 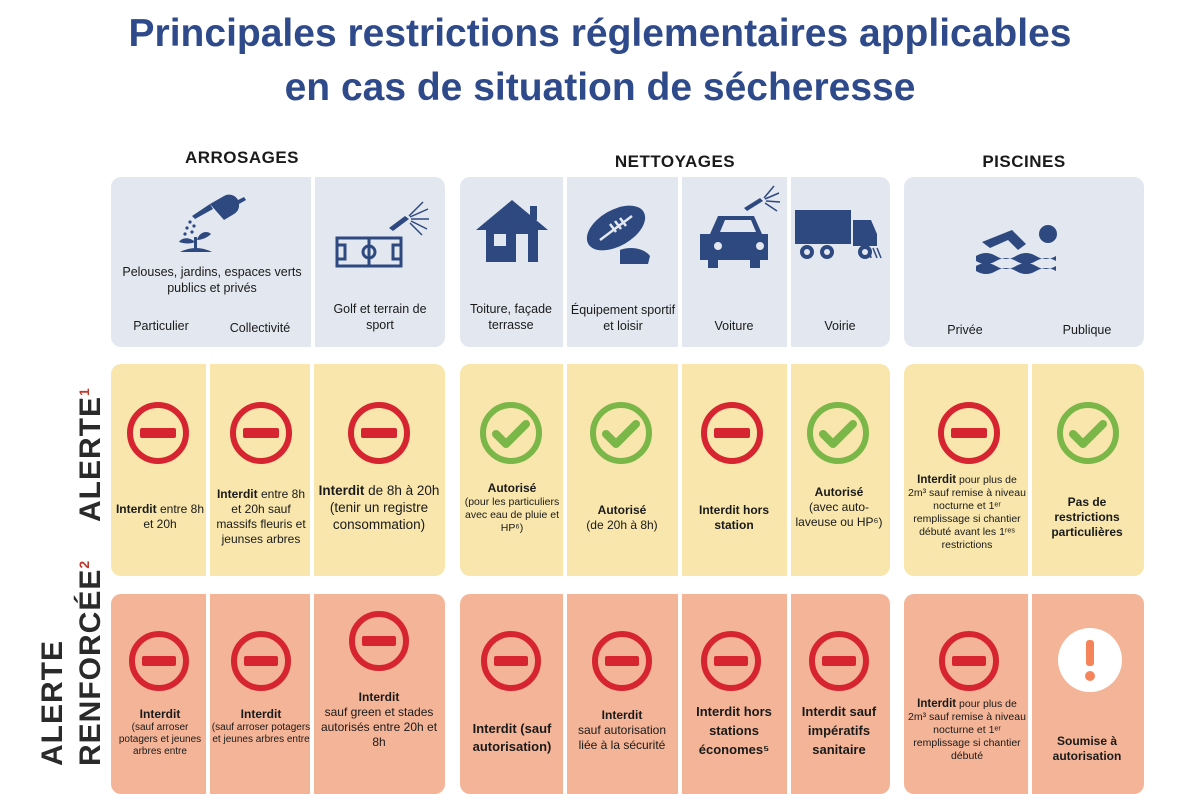 I want to click on renforcee-cell-voirie: Interdit sauf impératifs sanitaire, so click(x=839, y=730).